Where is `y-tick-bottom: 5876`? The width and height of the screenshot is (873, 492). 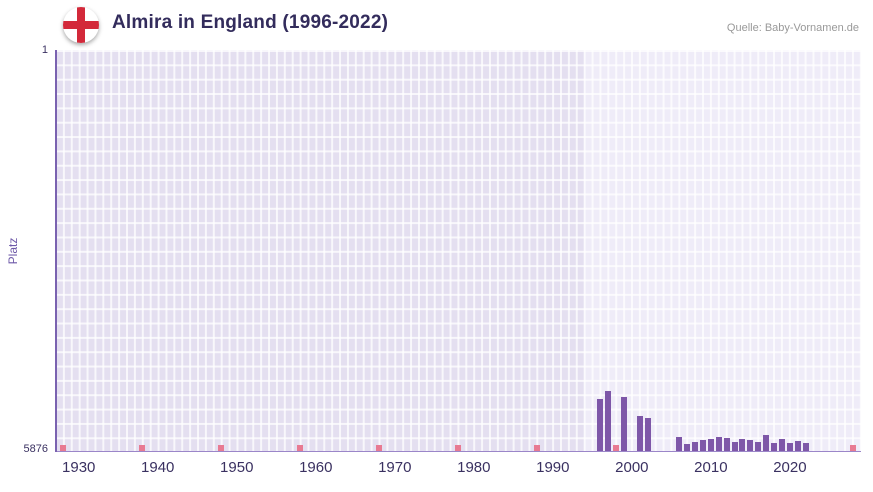
y-tick-bottom: 5876 is located at coordinates (35, 449).